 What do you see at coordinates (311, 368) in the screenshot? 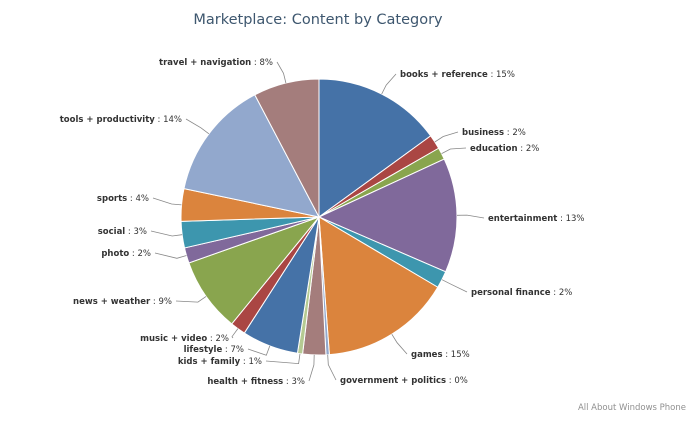
I see `connector-health-fitness` at bounding box center [311, 368].